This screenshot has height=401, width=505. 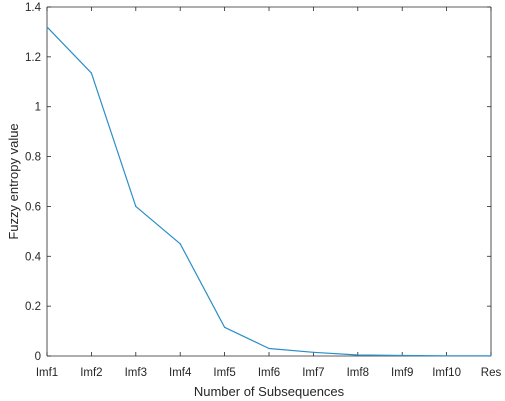 What do you see at coordinates (47, 373) in the screenshot?
I see `x-tick-label: Imf1` at bounding box center [47, 373].